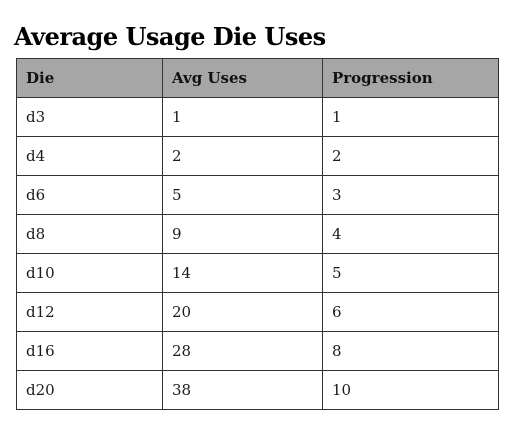 The image size is (516, 437). I want to click on cell-avg-uses: 28, so click(242, 351).